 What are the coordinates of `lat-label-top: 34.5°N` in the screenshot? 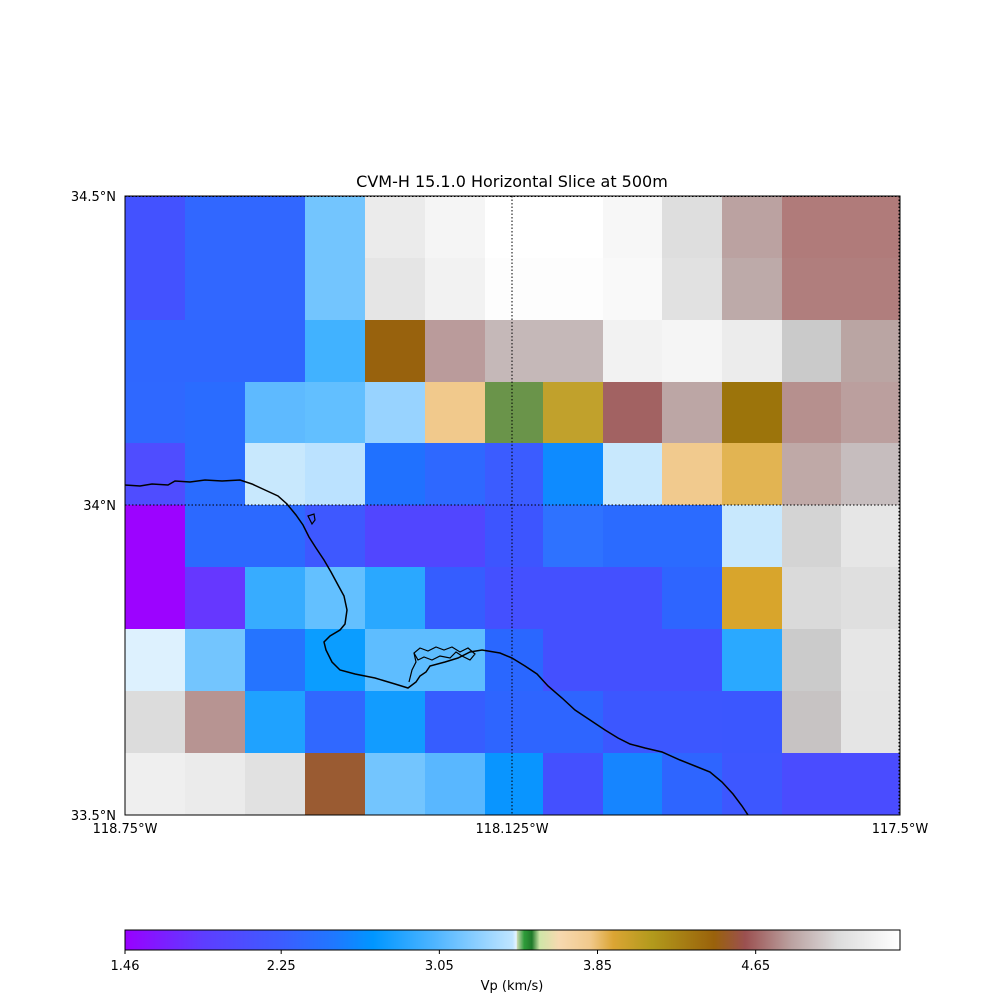 It's located at (93, 197).